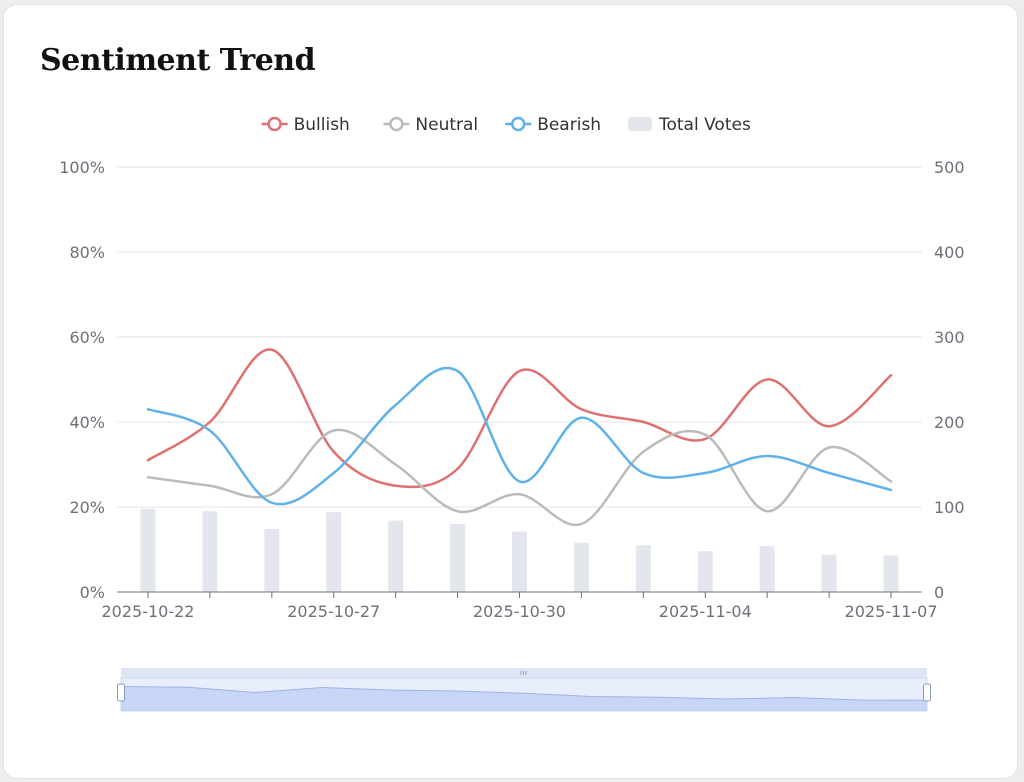 Image resolution: width=1024 pixels, height=782 pixels. What do you see at coordinates (891, 611) in the screenshot?
I see `x-tick-label: 2025-11-07` at bounding box center [891, 611].